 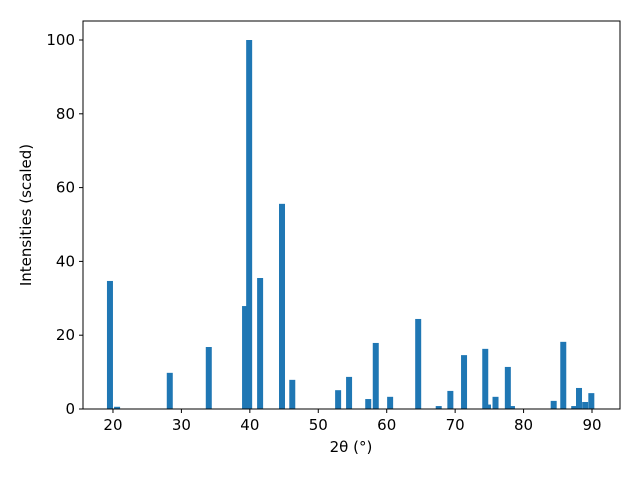 What do you see at coordinates (386, 425) in the screenshot?
I see `x-tick-label: 60` at bounding box center [386, 425].